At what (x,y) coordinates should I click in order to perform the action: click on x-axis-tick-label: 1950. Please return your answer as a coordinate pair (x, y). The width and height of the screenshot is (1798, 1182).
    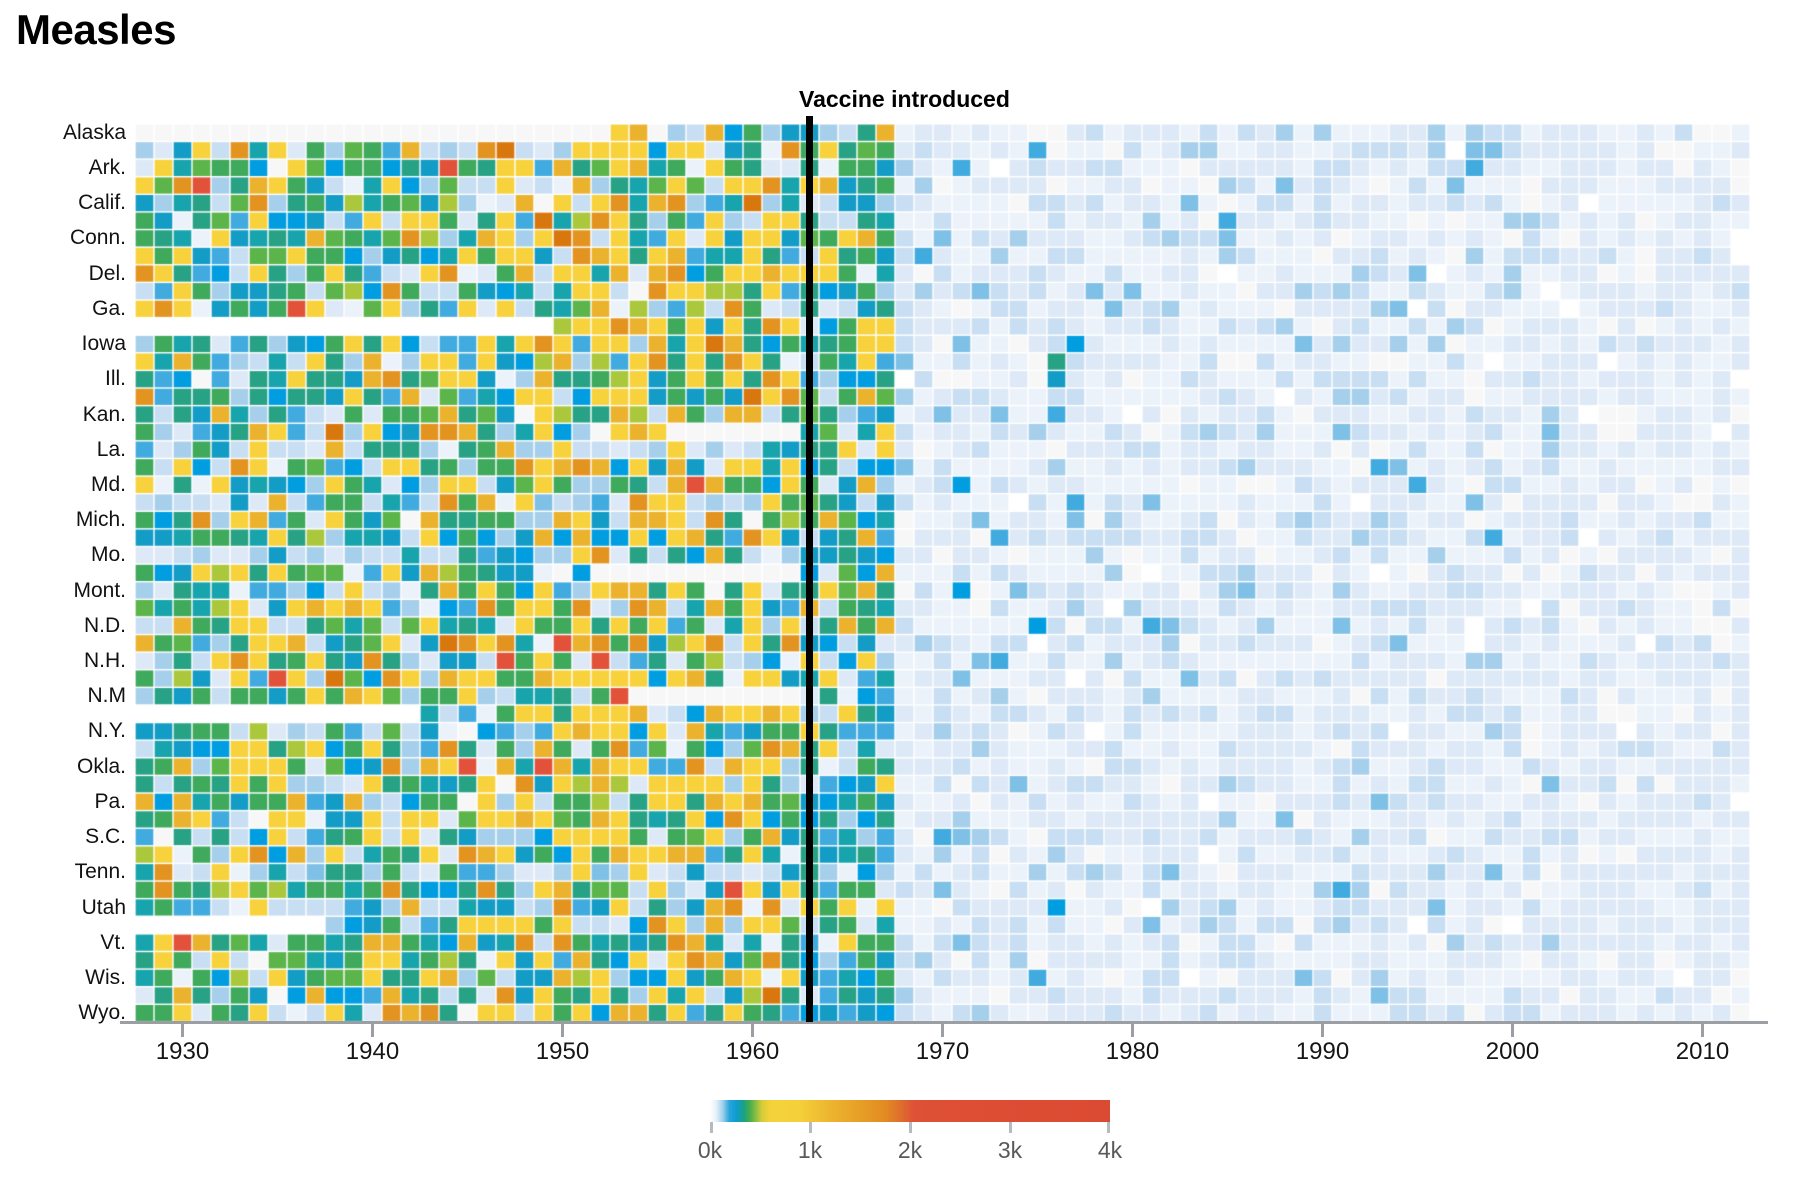
    Looking at the image, I should click on (562, 1051).